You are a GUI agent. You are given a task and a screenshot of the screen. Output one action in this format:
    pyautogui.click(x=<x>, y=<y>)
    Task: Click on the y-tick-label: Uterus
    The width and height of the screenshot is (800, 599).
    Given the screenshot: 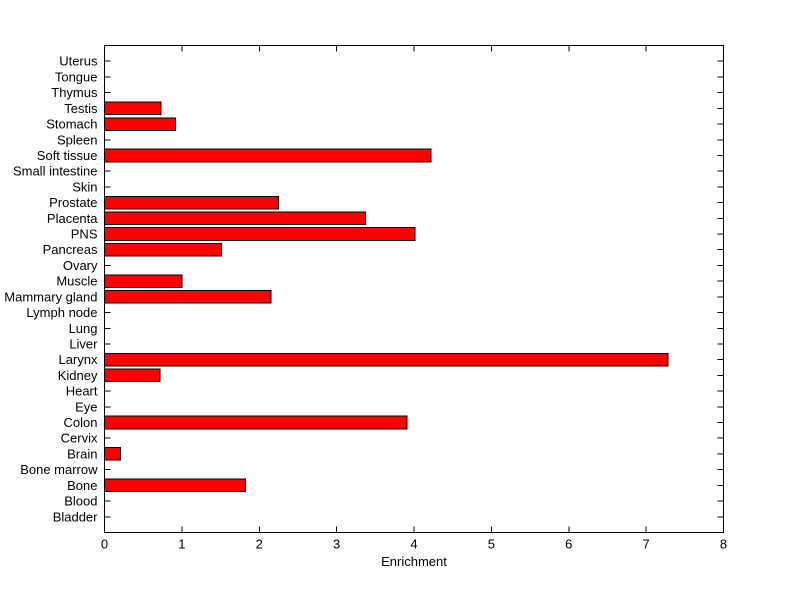 What is the action you would take?
    pyautogui.click(x=78, y=61)
    